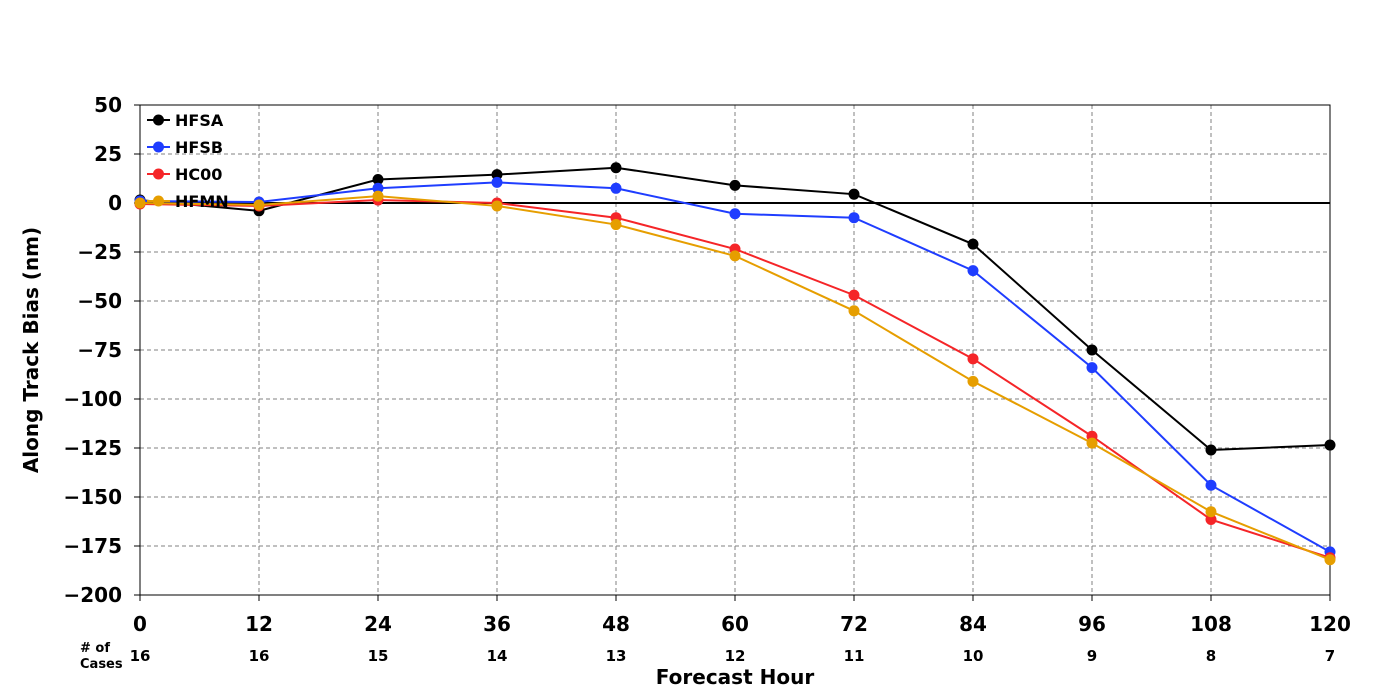 The height and width of the screenshot is (700, 1400). I want to click on x-axis-title: Forecast Hour, so click(735, 677).